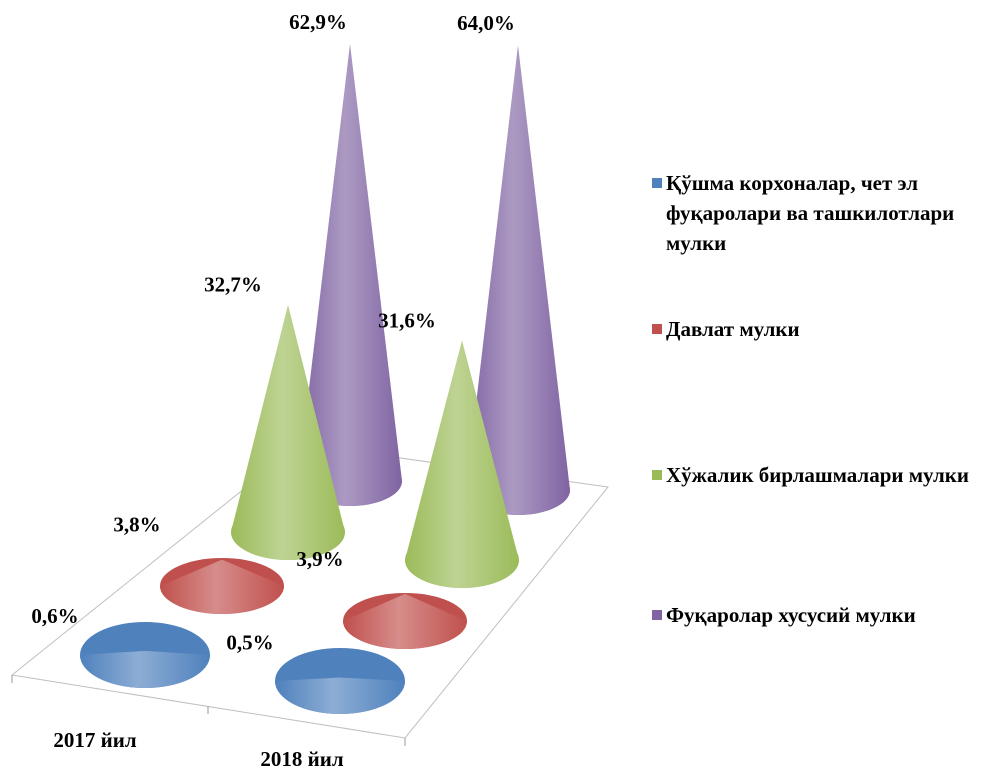  I want to click on legend-item: Хўжалик бирлашмалари мулки, so click(826, 475).